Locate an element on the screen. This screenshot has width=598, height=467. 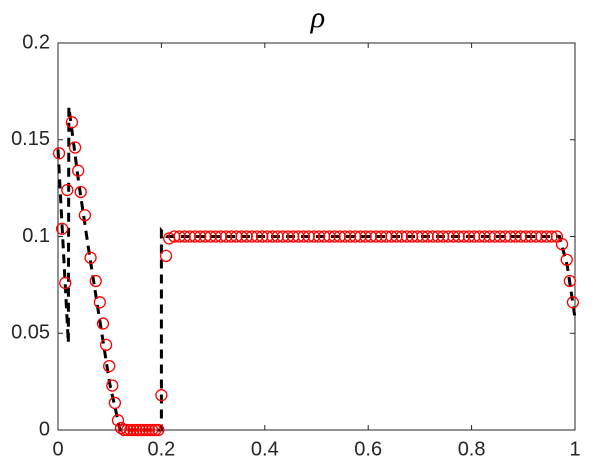
y-tick-label: 0.15 is located at coordinates (30, 139).